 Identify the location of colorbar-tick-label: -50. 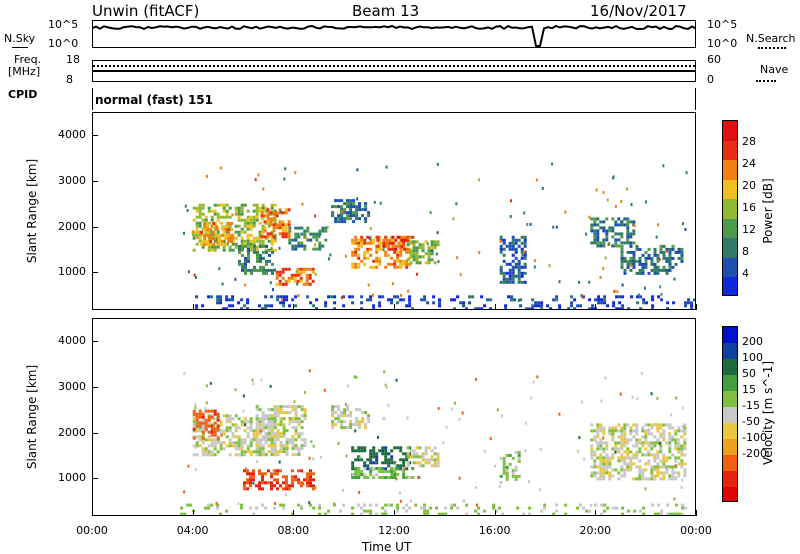
(751, 421).